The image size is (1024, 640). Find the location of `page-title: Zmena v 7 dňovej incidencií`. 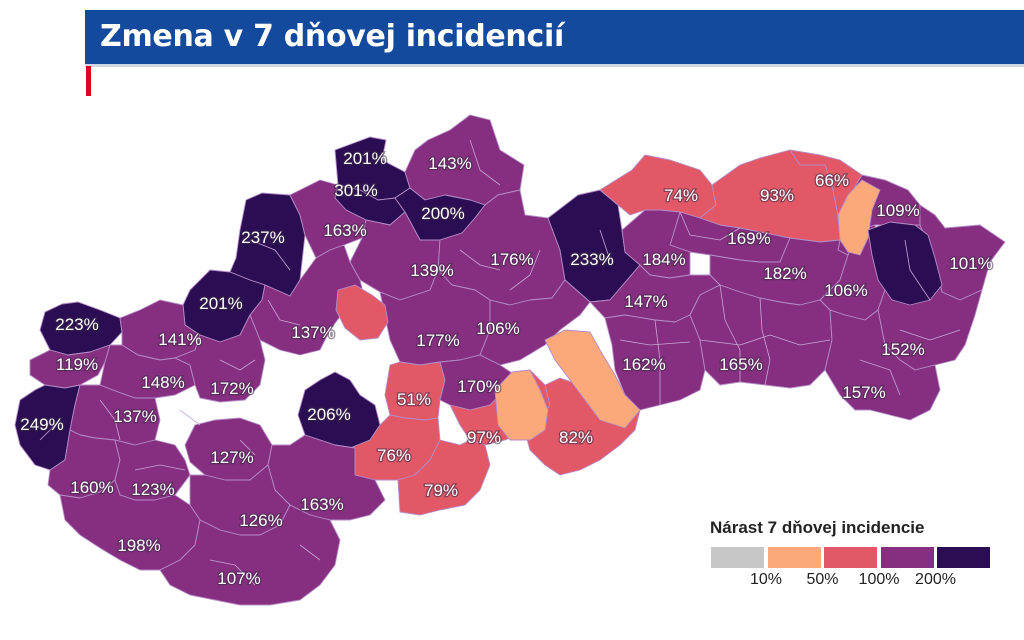

page-title: Zmena v 7 dňovej incidencií is located at coordinates (332, 36).